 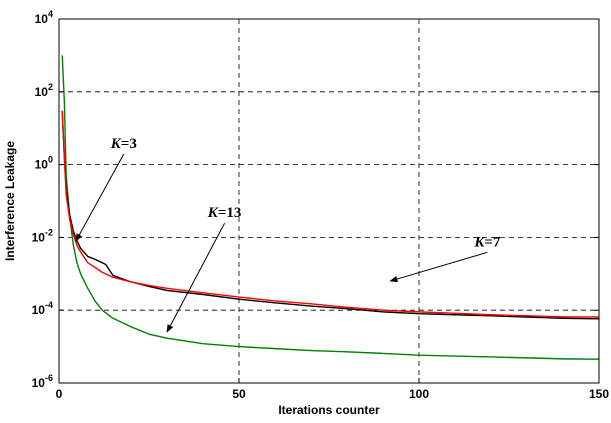 I want to click on x-tick-label: 150, so click(x=599, y=394).